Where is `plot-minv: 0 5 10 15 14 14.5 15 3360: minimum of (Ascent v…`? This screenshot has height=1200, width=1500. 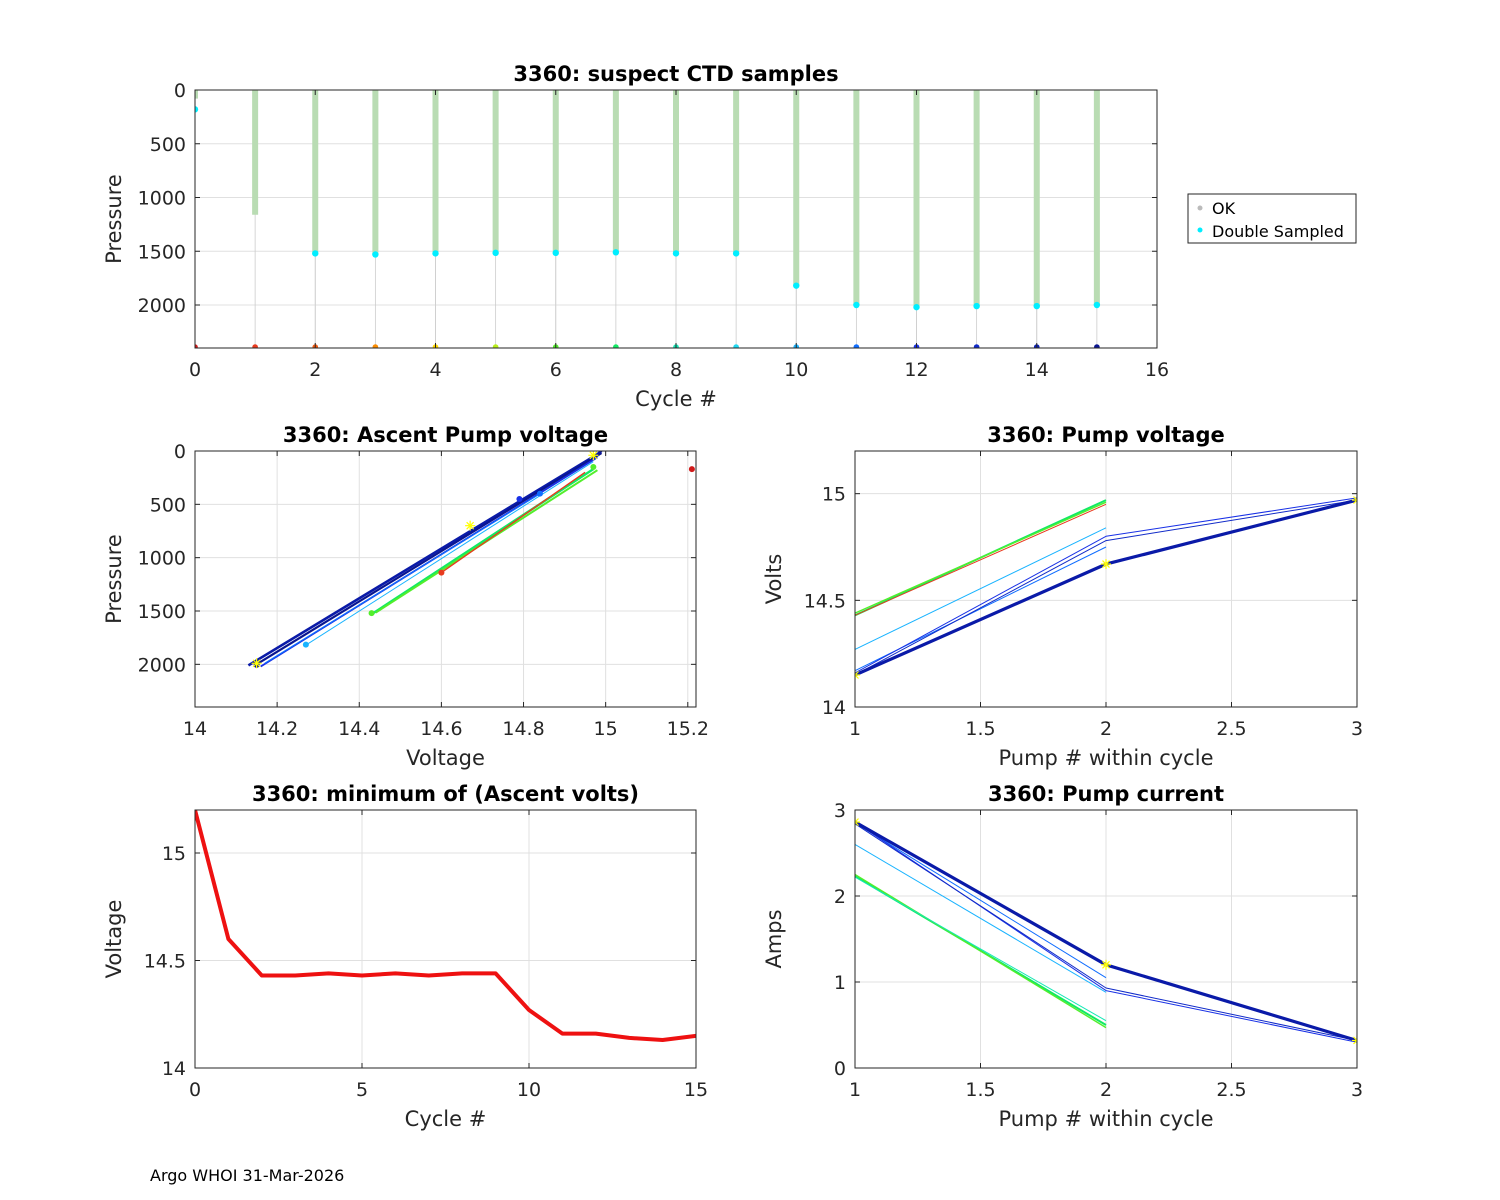
plot-minv: 0 5 10 15 14 14.5 15 3360: minimum of (Ascent v… is located at coordinates (405, 956).